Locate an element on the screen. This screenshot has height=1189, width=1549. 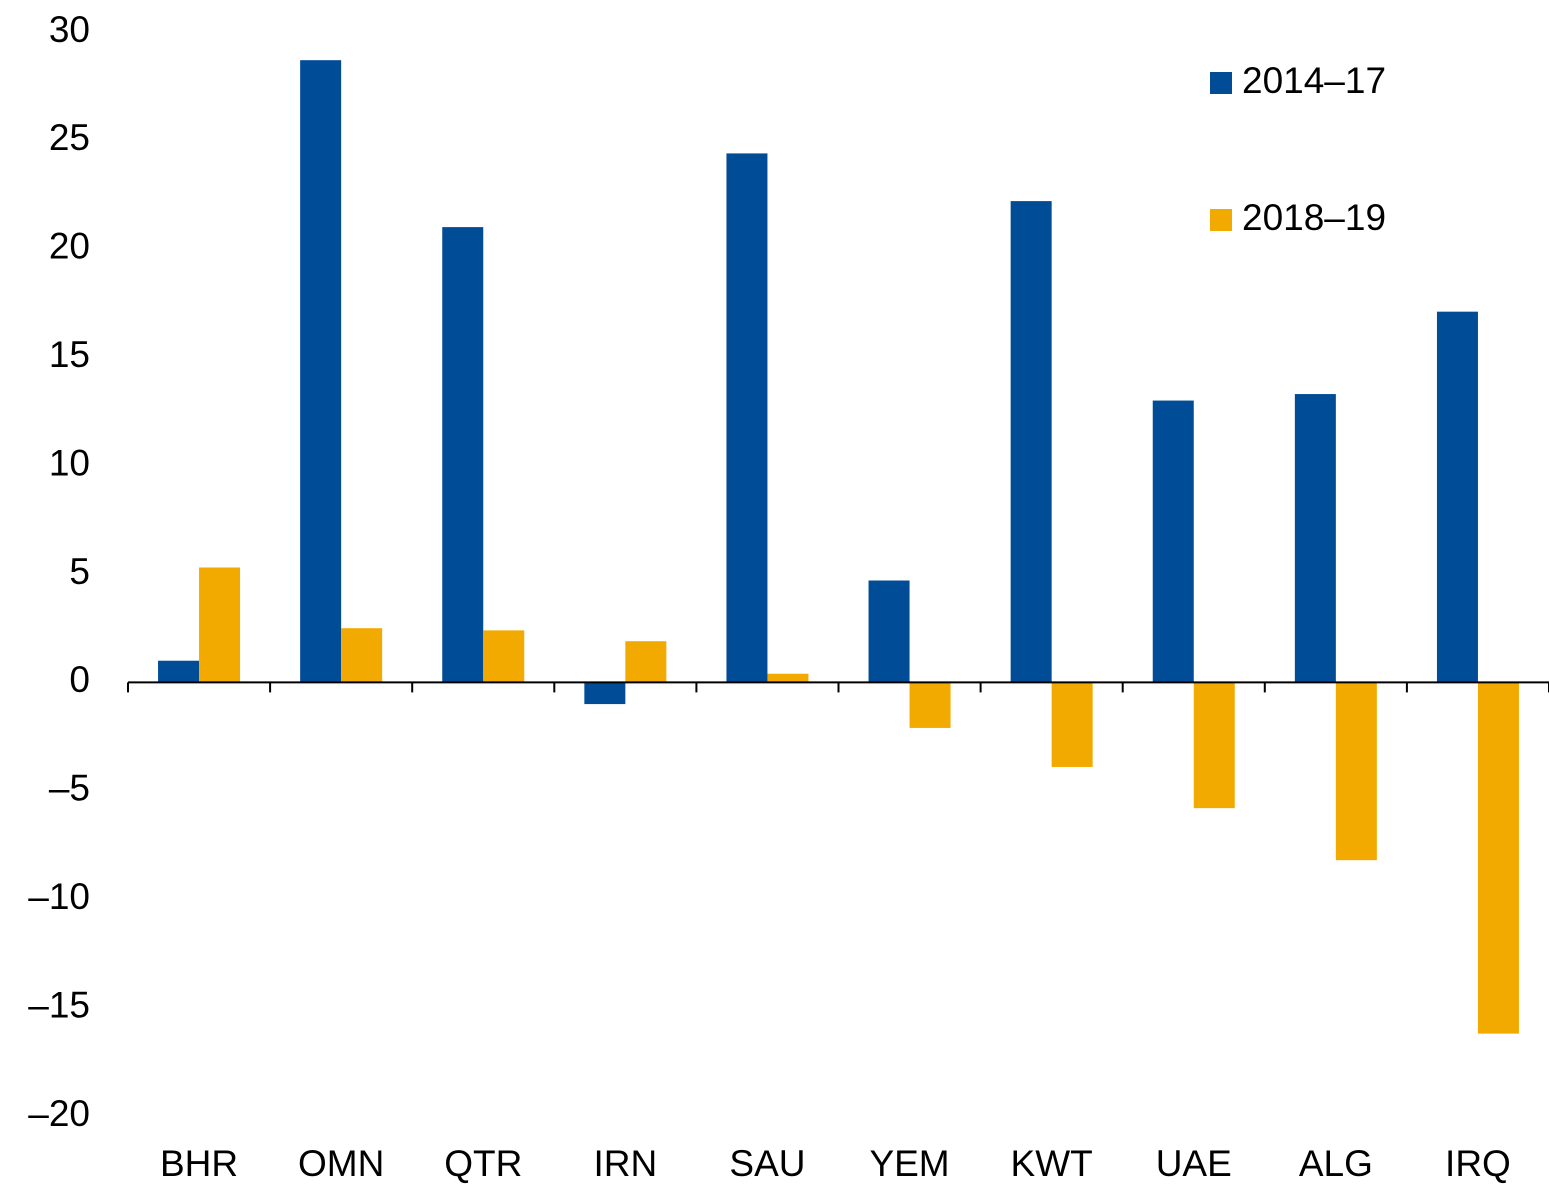
y-tick-label: 15 is located at coordinates (69, 354).